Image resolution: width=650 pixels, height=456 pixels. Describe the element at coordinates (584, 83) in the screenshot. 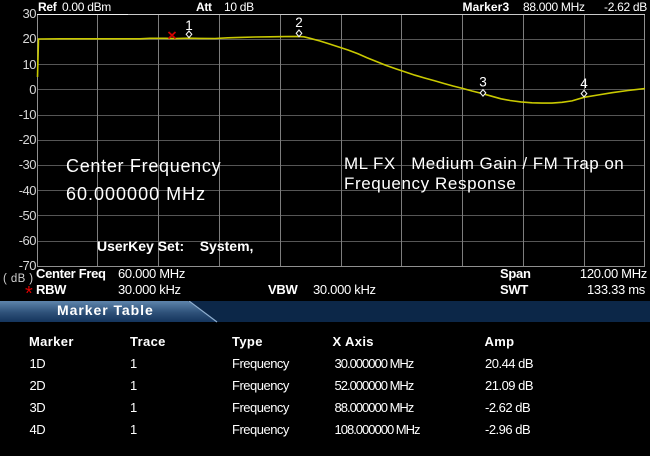

I see `svg-text: 4` at that location.